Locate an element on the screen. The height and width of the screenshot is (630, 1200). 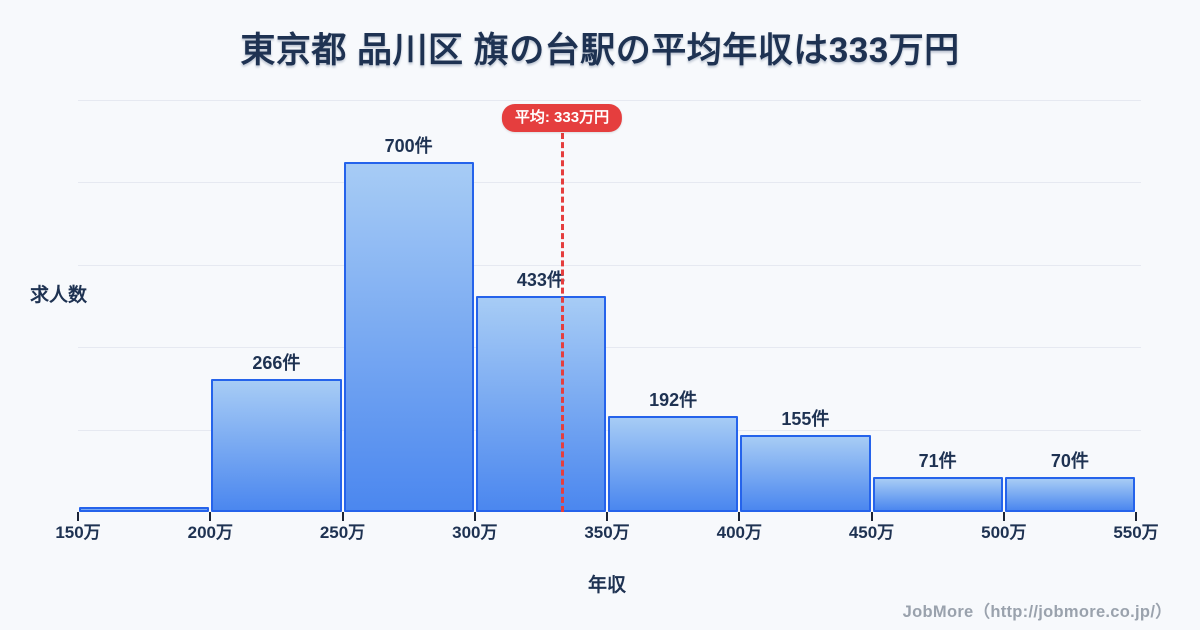
bar-value-label: 70件 is located at coordinates (1069, 461).